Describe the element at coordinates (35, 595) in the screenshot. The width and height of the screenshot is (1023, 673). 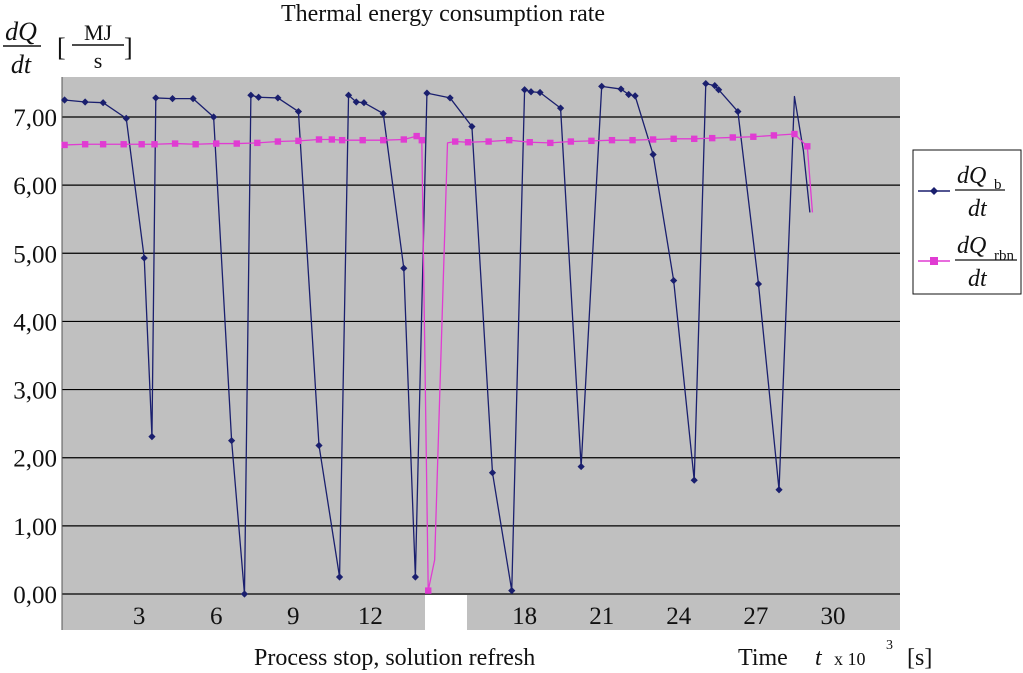
I see `y-tick-label: 0,00` at that location.